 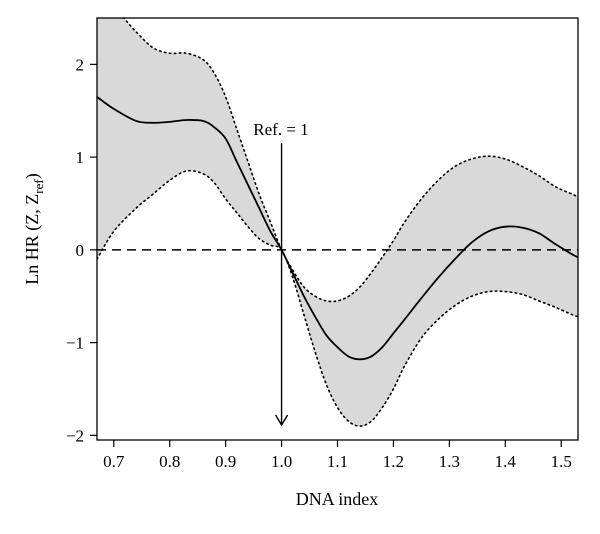 What do you see at coordinates (114, 461) in the screenshot?
I see `x-tick-label: 0.7` at bounding box center [114, 461].